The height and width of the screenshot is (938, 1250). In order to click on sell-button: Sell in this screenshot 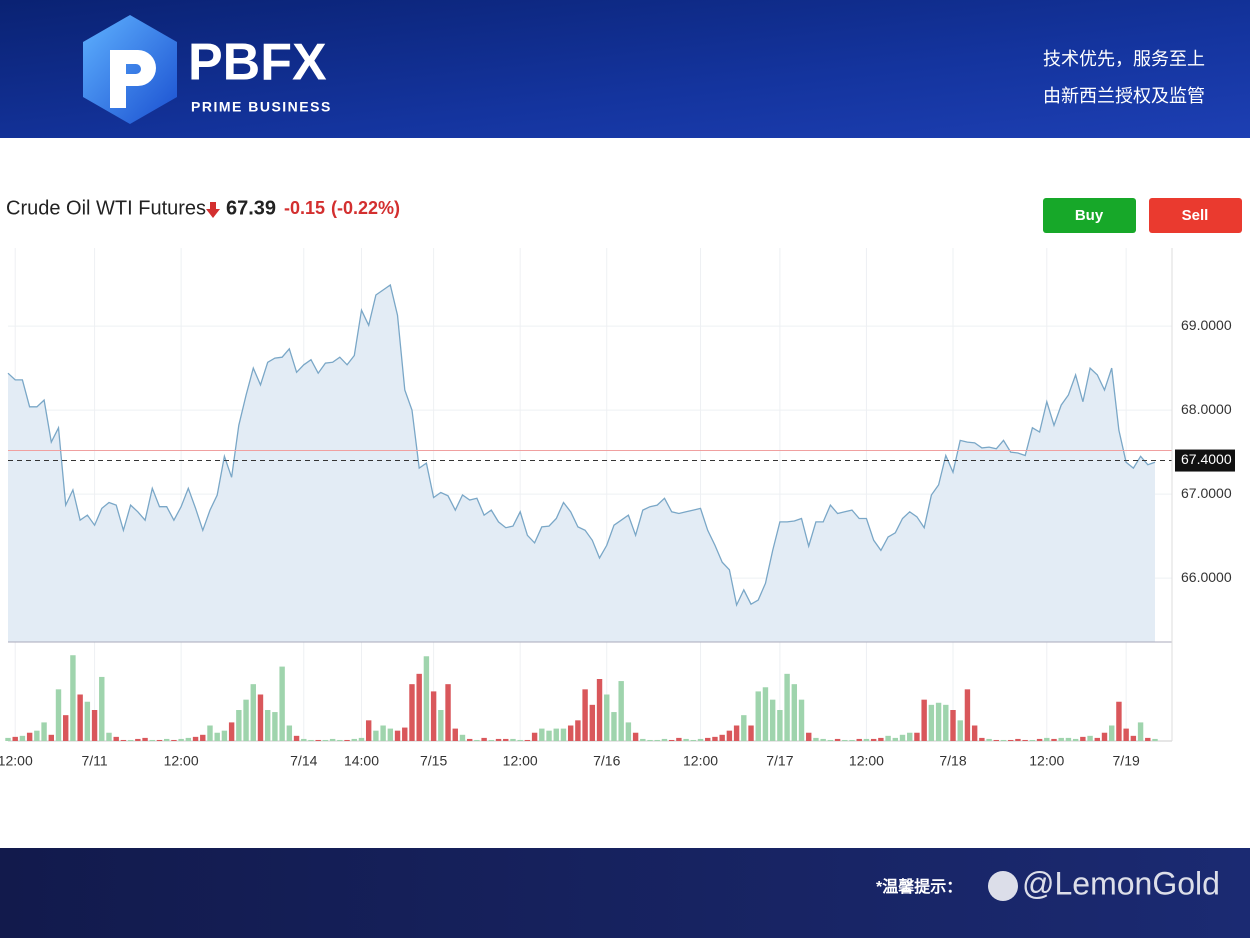, I will do `click(1195, 215)`.